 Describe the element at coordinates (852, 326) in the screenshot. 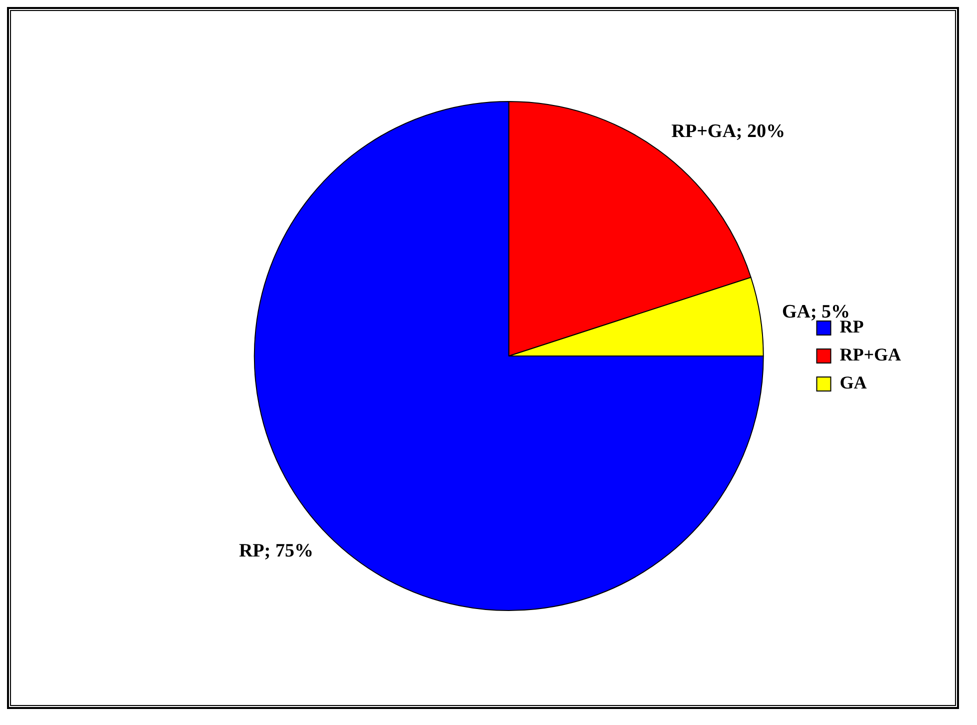

I see `legend-label: RP` at that location.